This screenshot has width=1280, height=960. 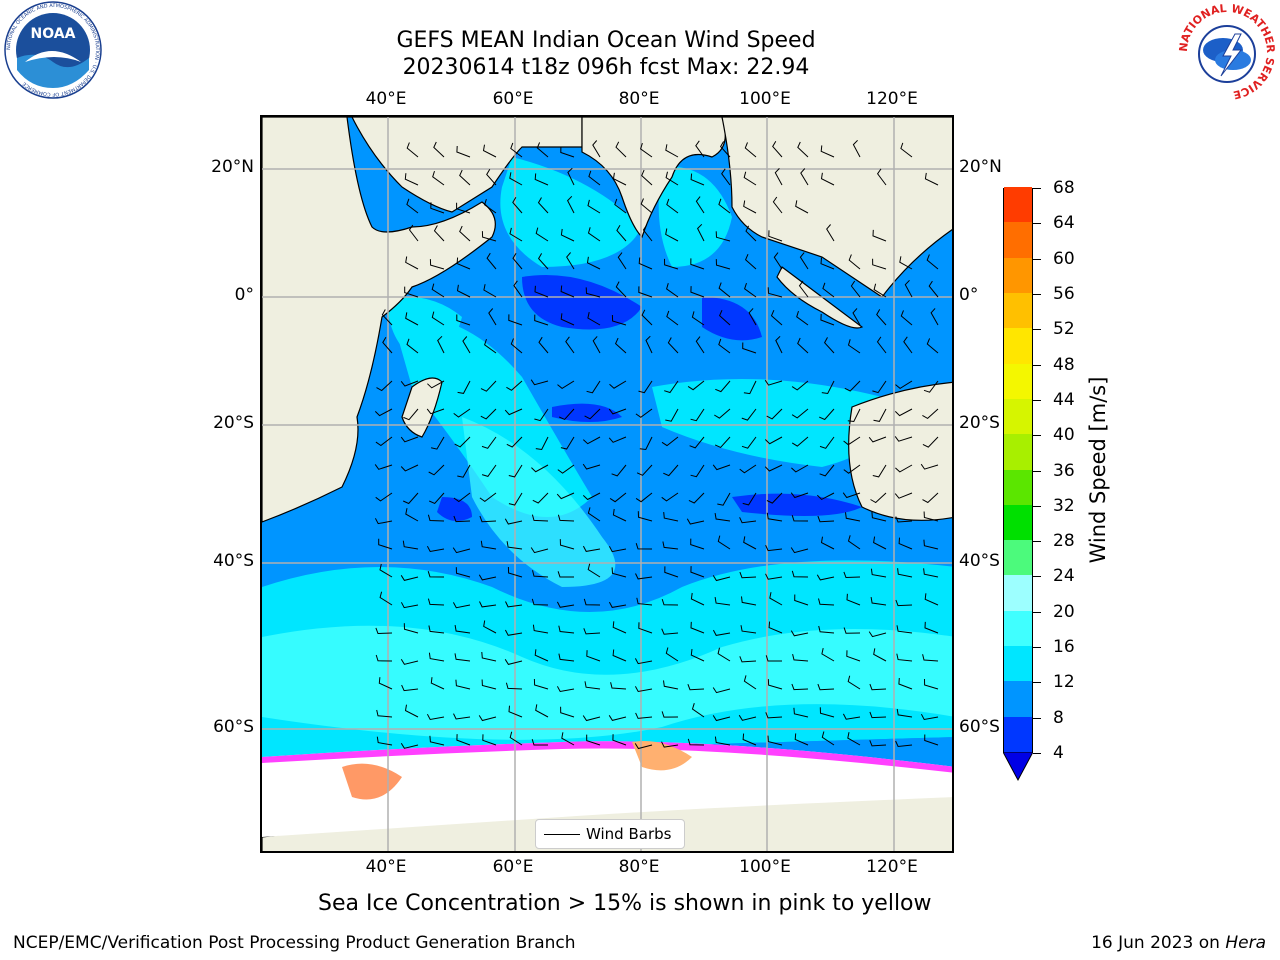 I want to click on africa-land, so click(x=379, y=320).